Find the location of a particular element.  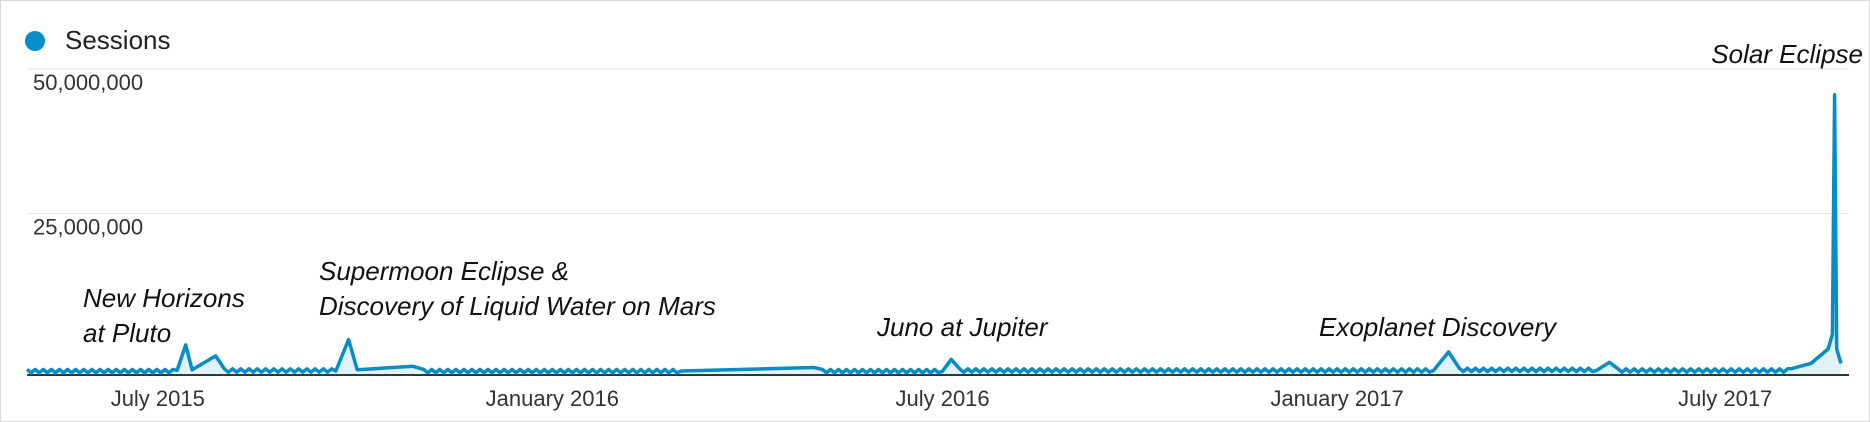

legend-swatch-icon is located at coordinates (35, 40).